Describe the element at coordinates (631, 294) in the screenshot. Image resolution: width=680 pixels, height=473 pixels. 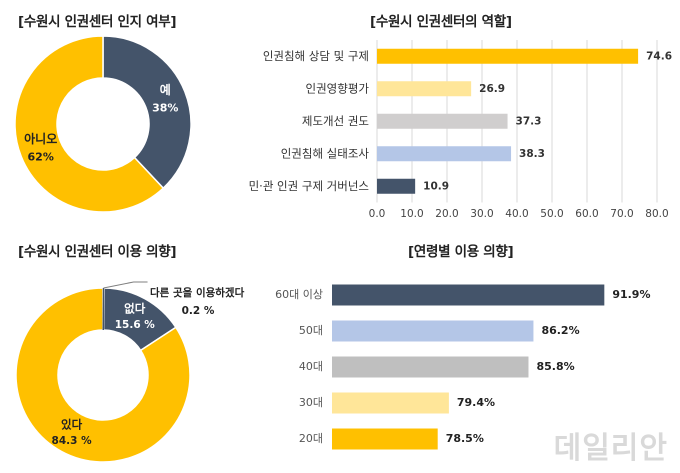
I see `chart4-value-label: 91.9%` at that location.